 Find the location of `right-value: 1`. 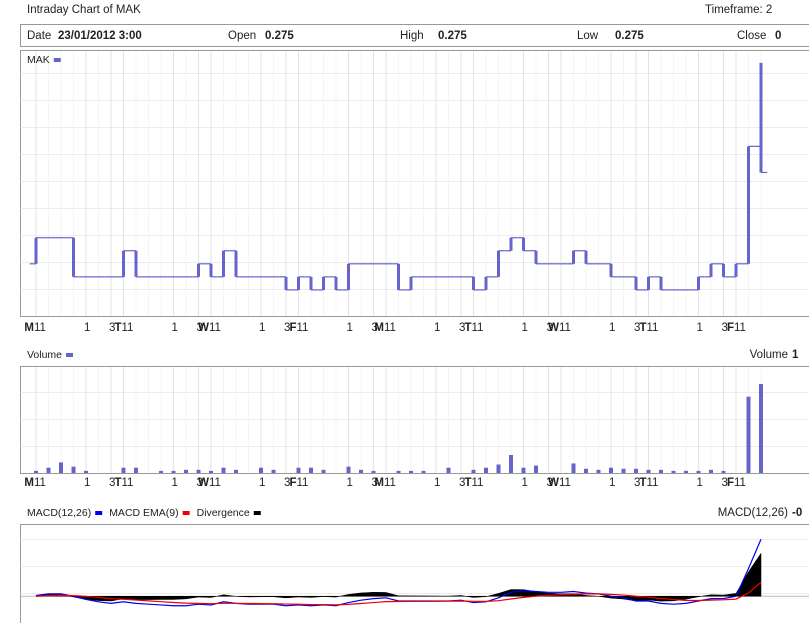

right-value: 1 is located at coordinates (795, 355).